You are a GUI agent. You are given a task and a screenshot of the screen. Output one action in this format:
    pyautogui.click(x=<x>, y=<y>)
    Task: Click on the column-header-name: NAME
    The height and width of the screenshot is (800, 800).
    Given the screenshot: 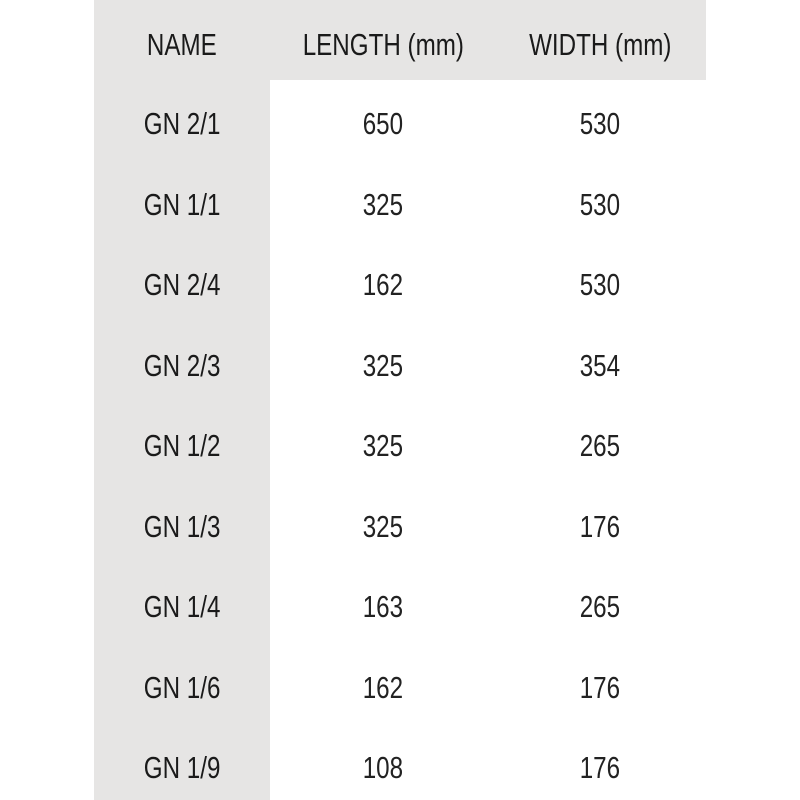 What is the action you would take?
    pyautogui.click(x=182, y=45)
    